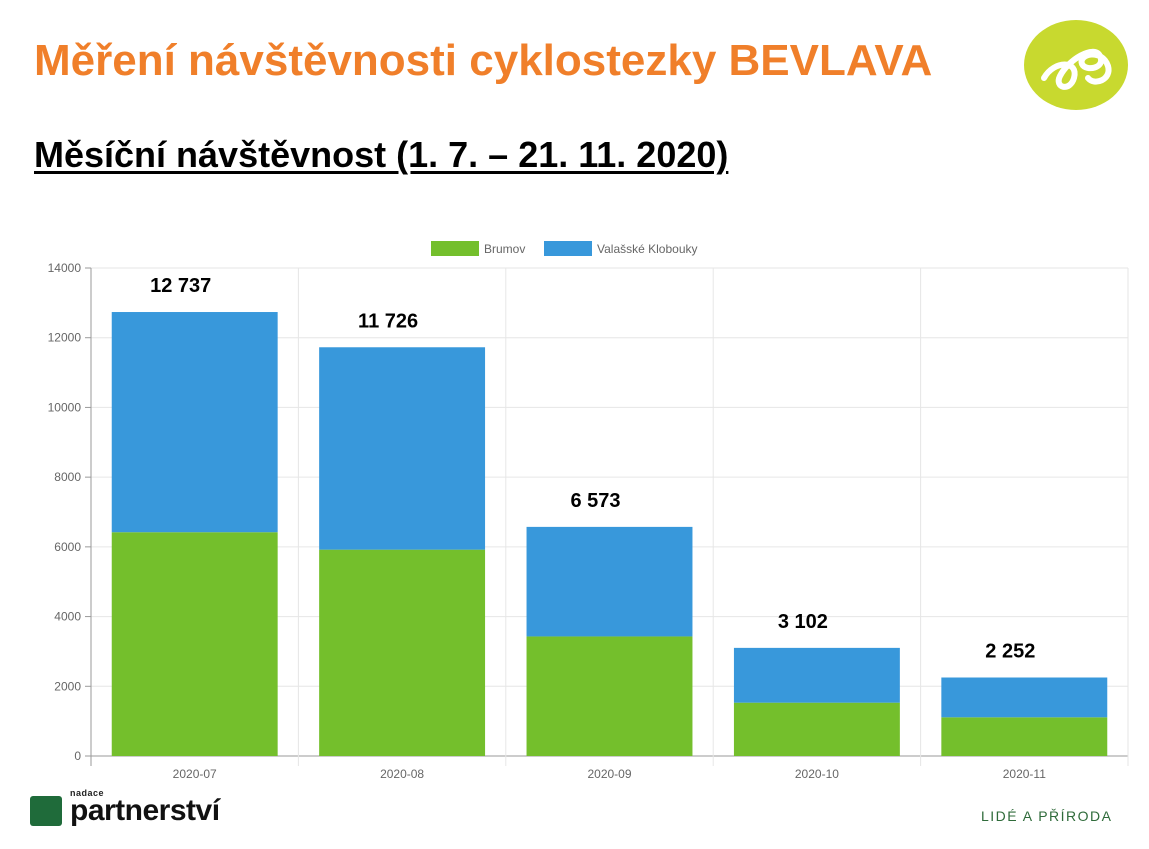 The height and width of the screenshot is (849, 1149). Describe the element at coordinates (65, 407) in the screenshot. I see `y-tick-label: 10000` at that location.